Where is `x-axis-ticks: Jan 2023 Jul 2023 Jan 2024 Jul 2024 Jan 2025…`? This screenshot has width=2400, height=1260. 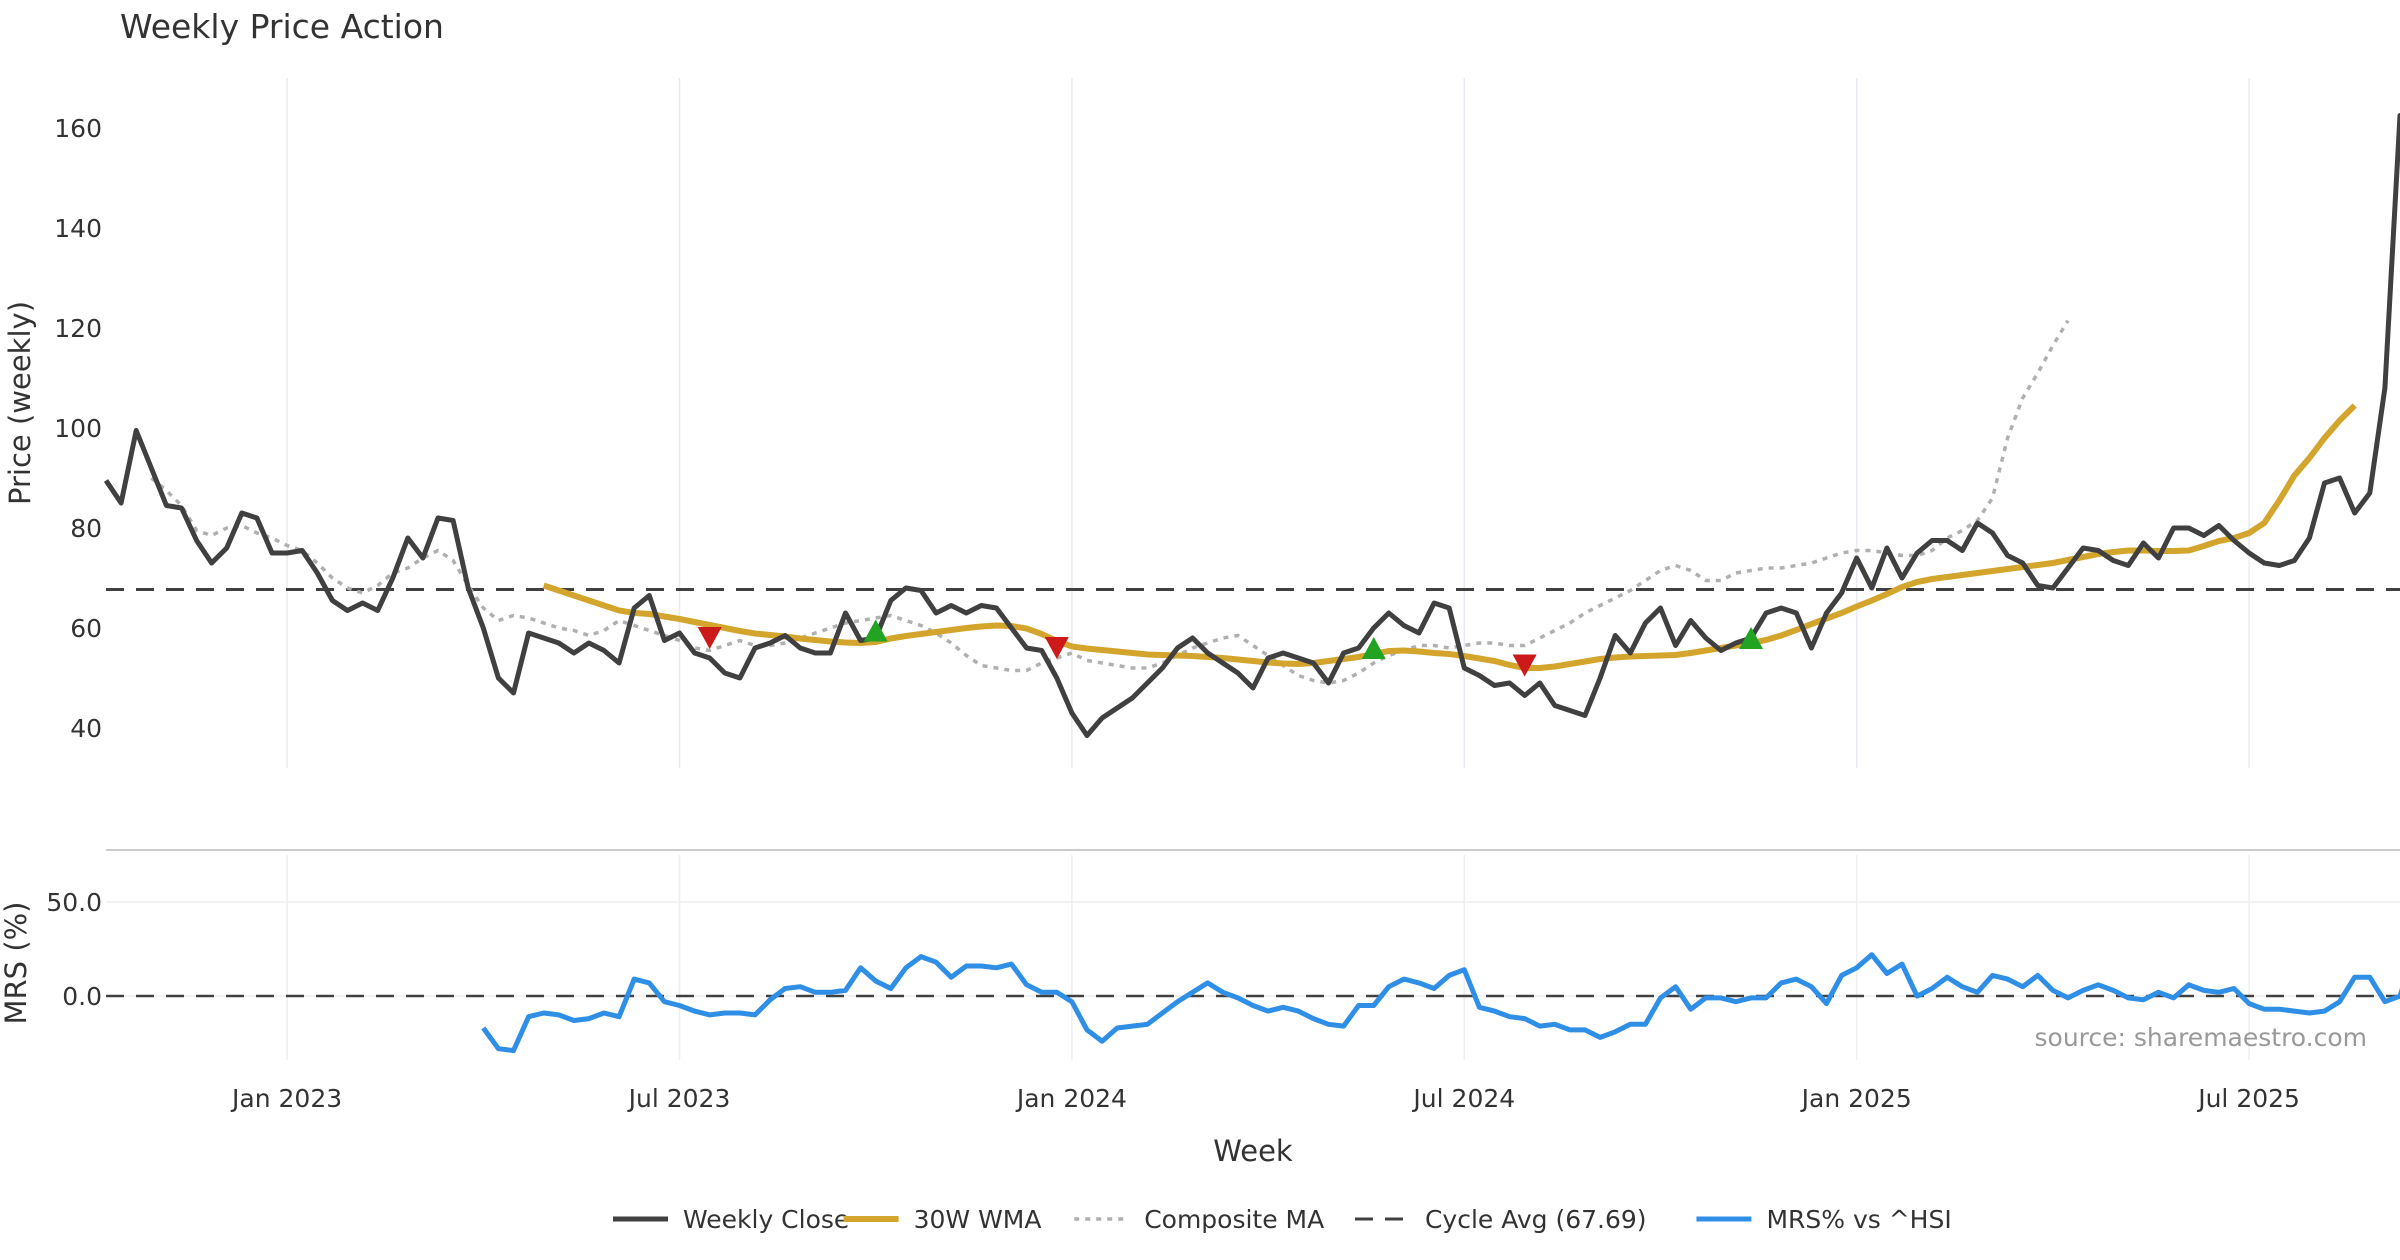
x-axis-ticks: Jan 2023 Jul 2023 Jan 2024 Jul 2024 Jan 2025… is located at coordinates (1265, 1098).